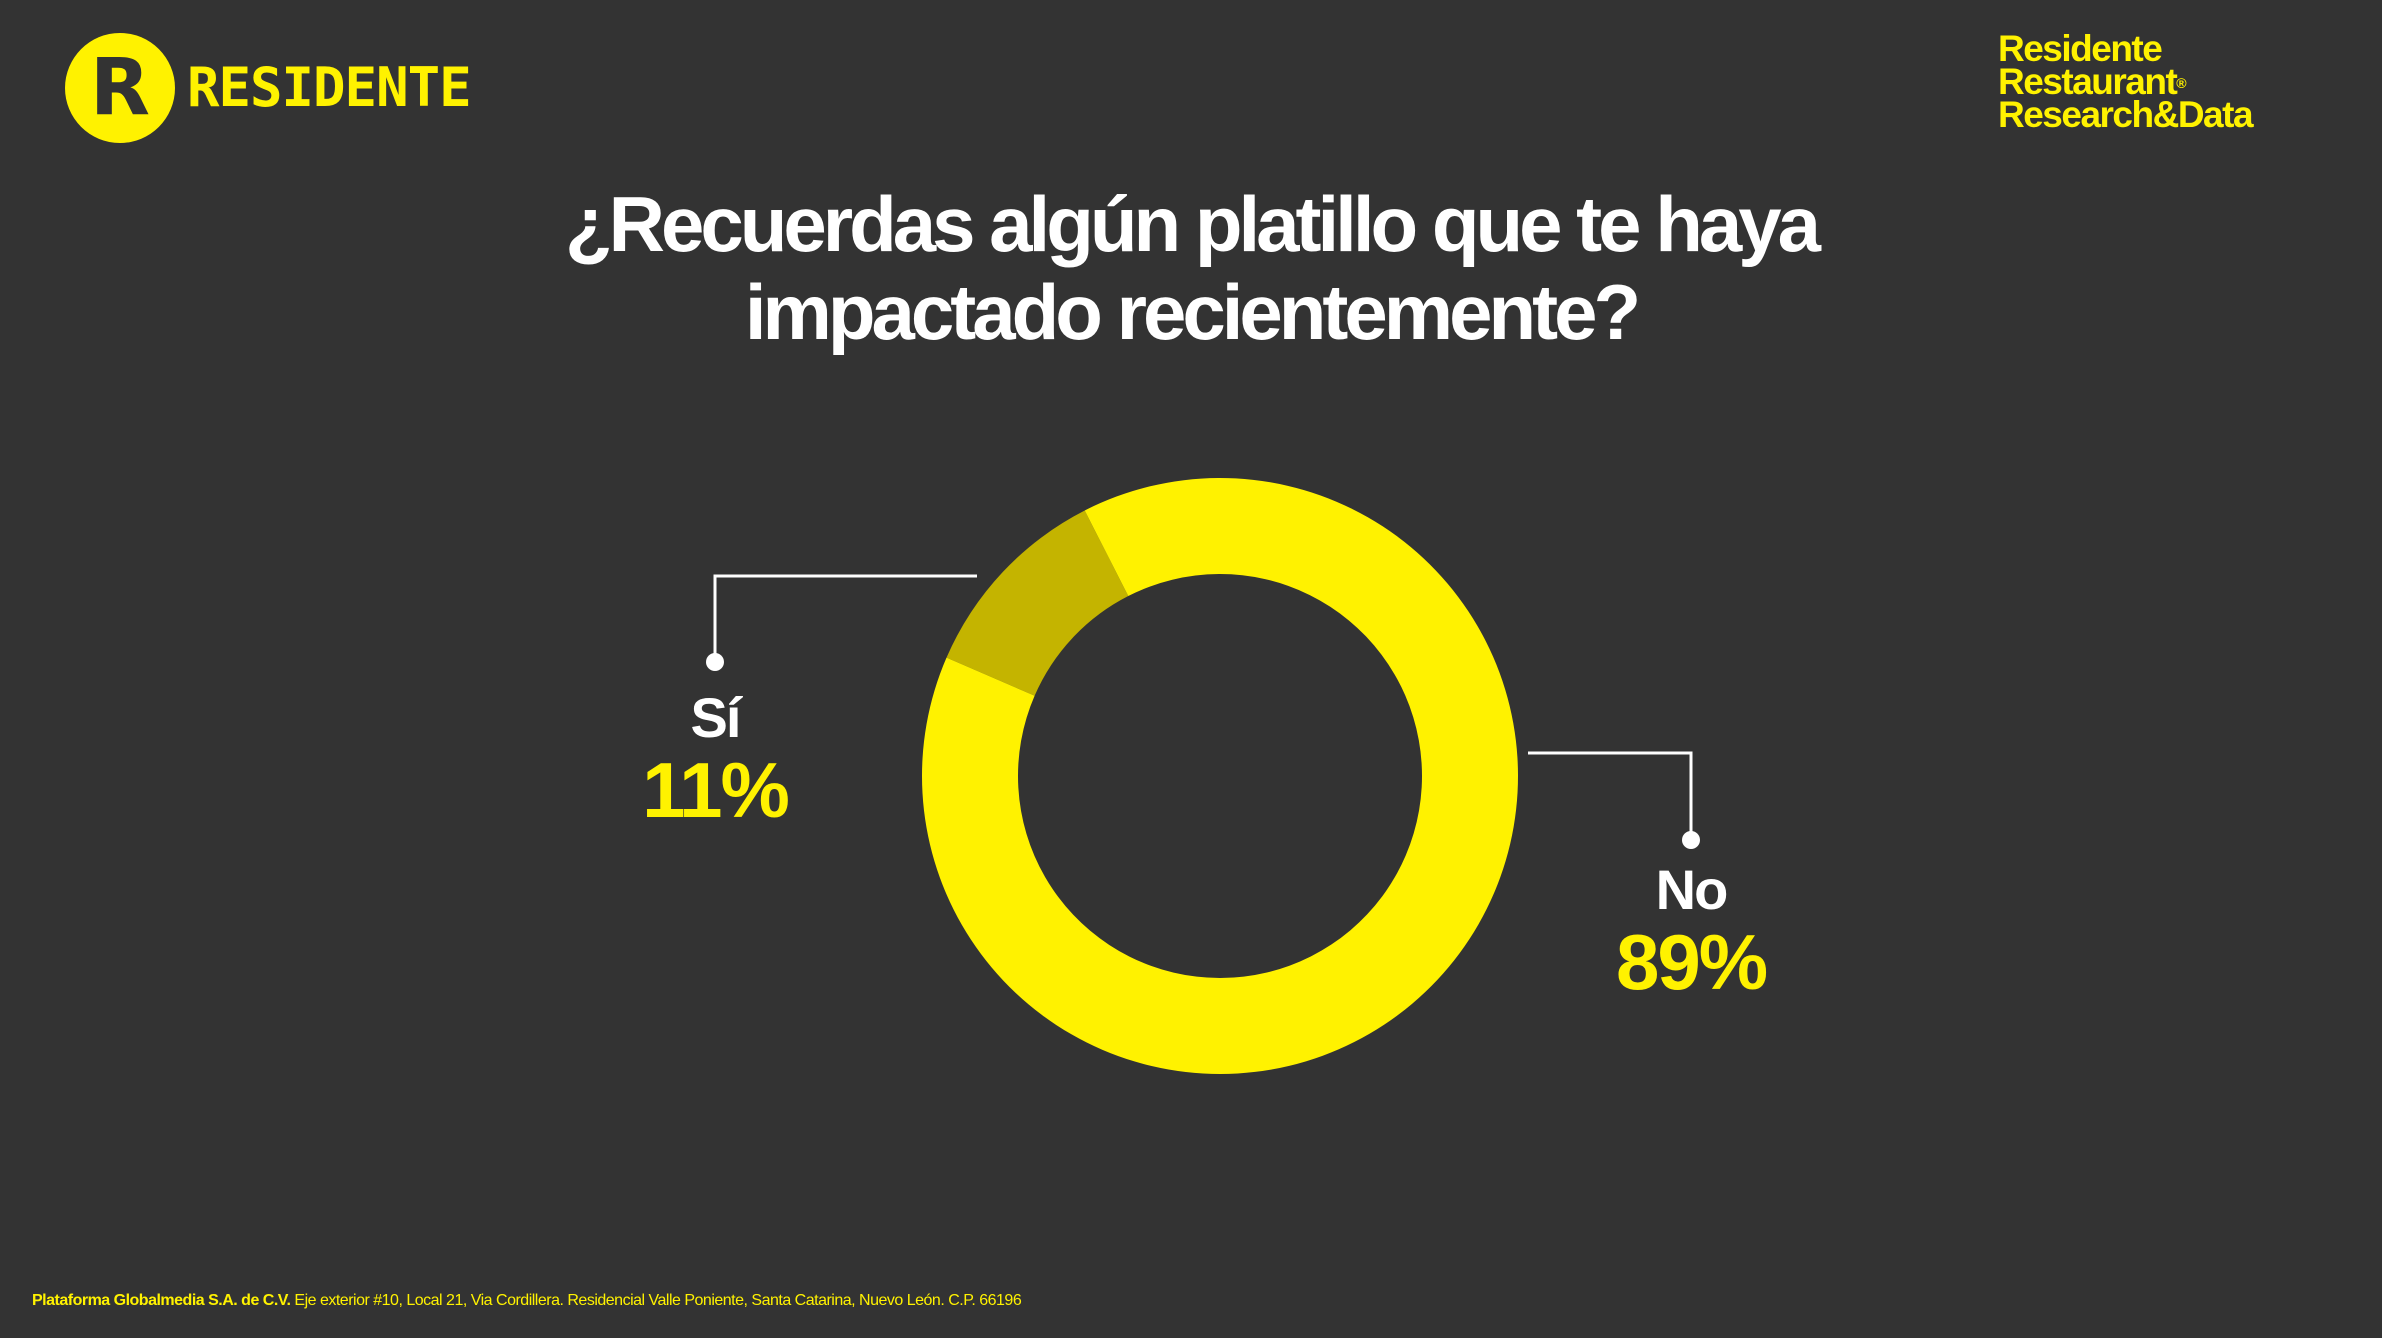 The image size is (2382, 1338). I want to click on leader-dot-no, so click(1691, 840).